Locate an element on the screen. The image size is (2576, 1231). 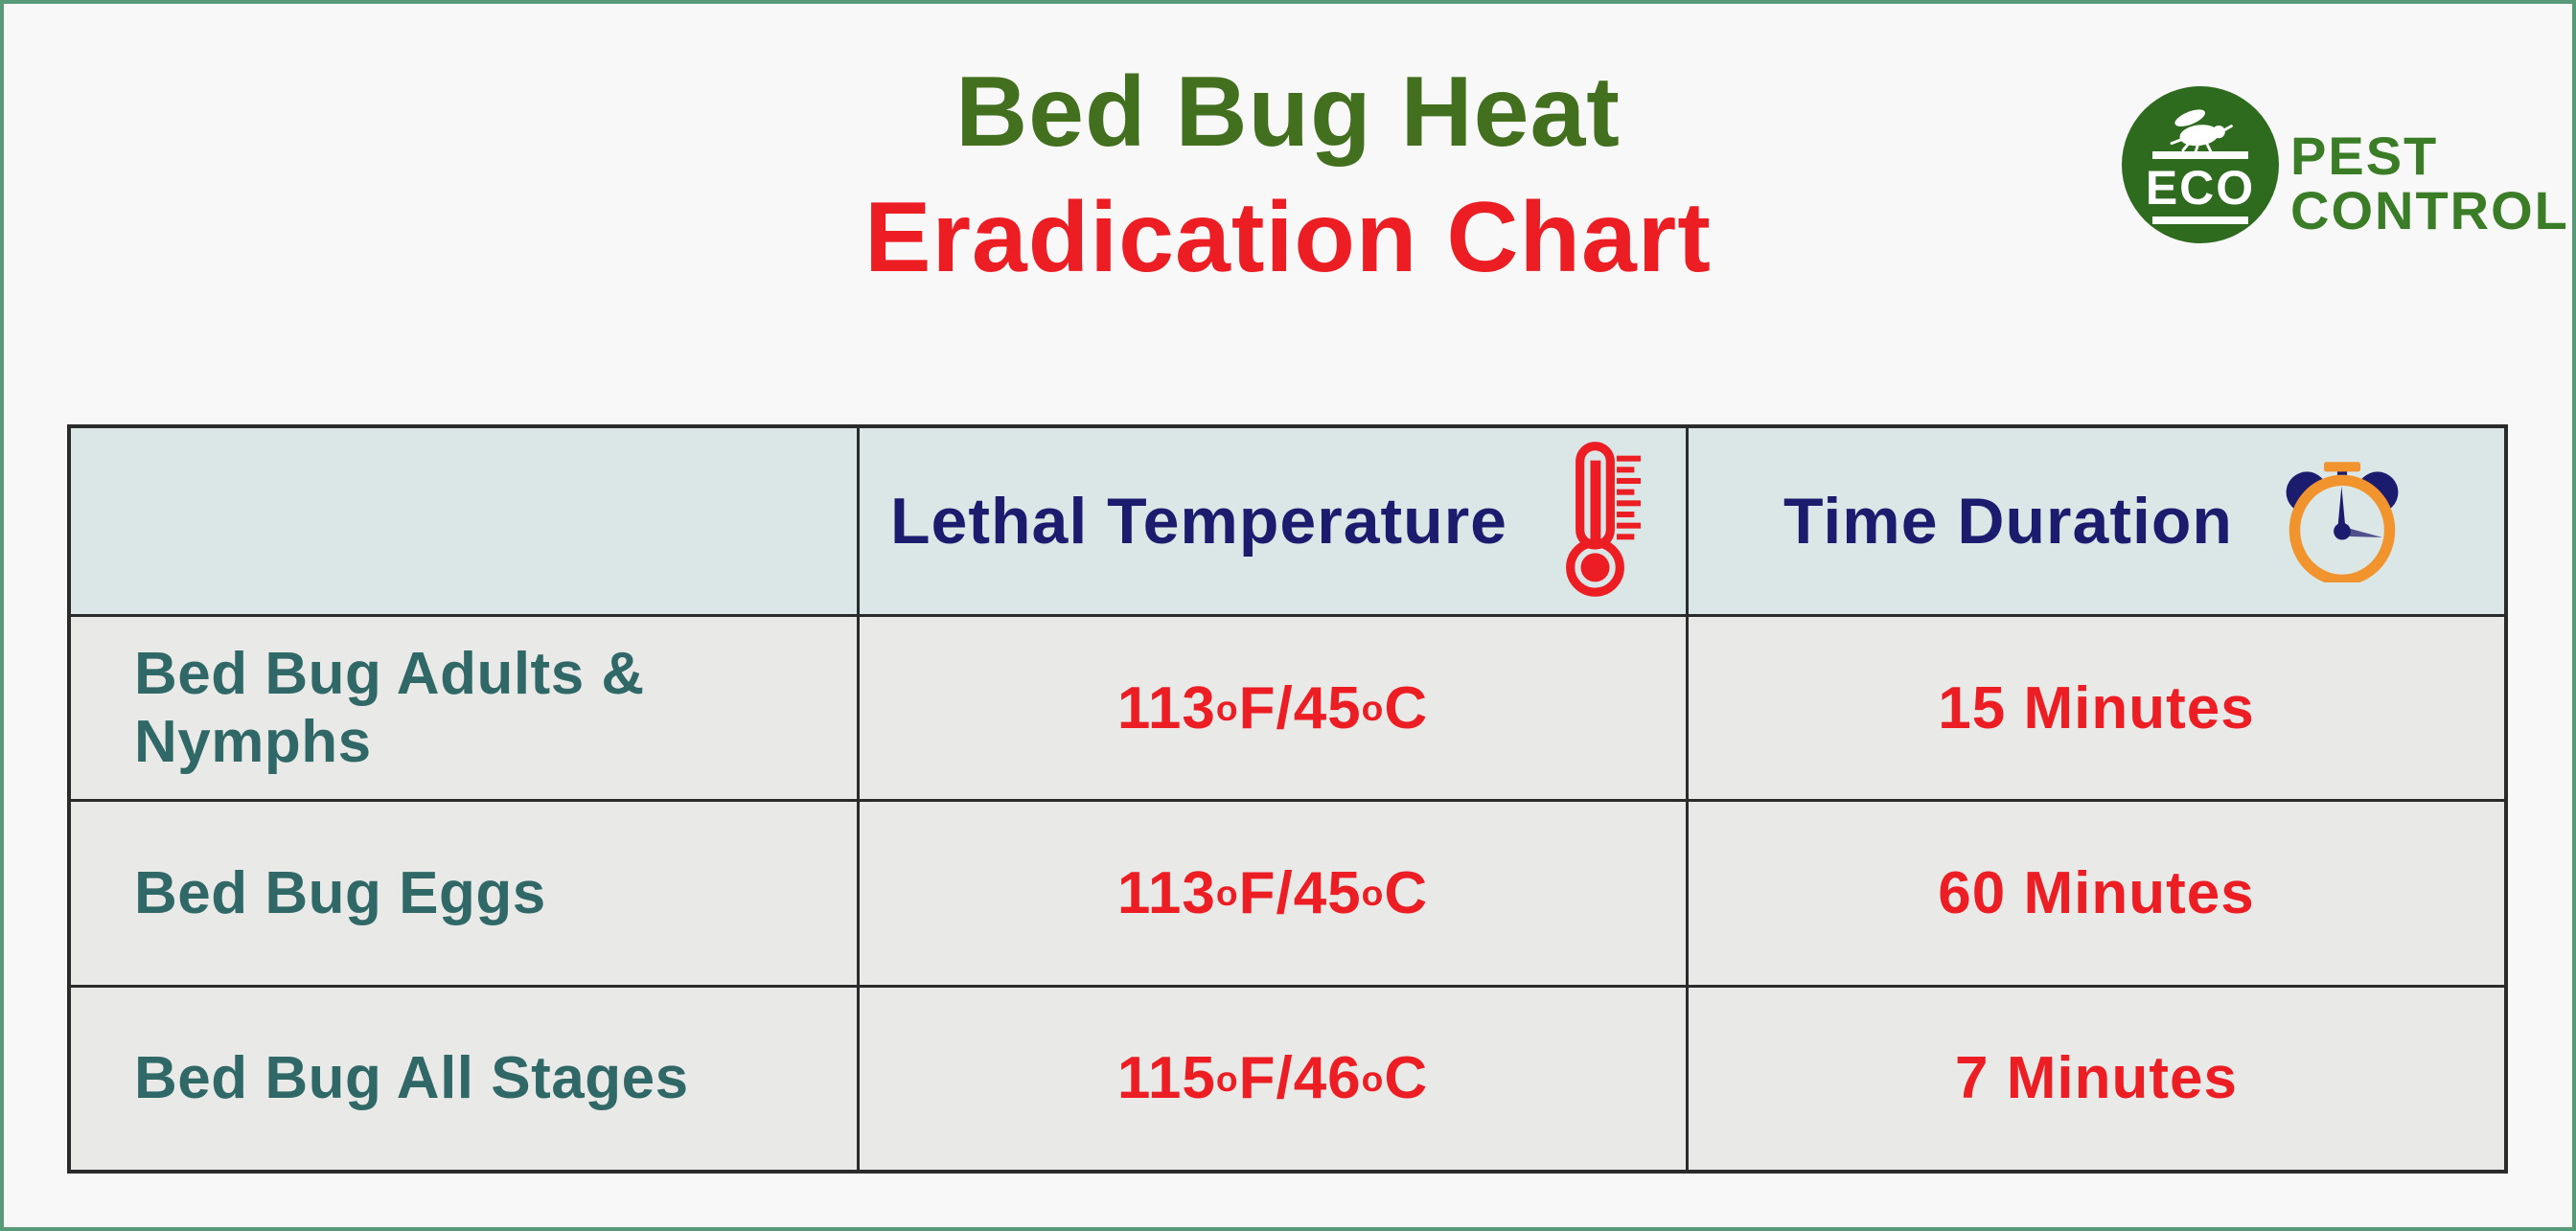
alarm-clock-icon is located at coordinates (2342, 521).